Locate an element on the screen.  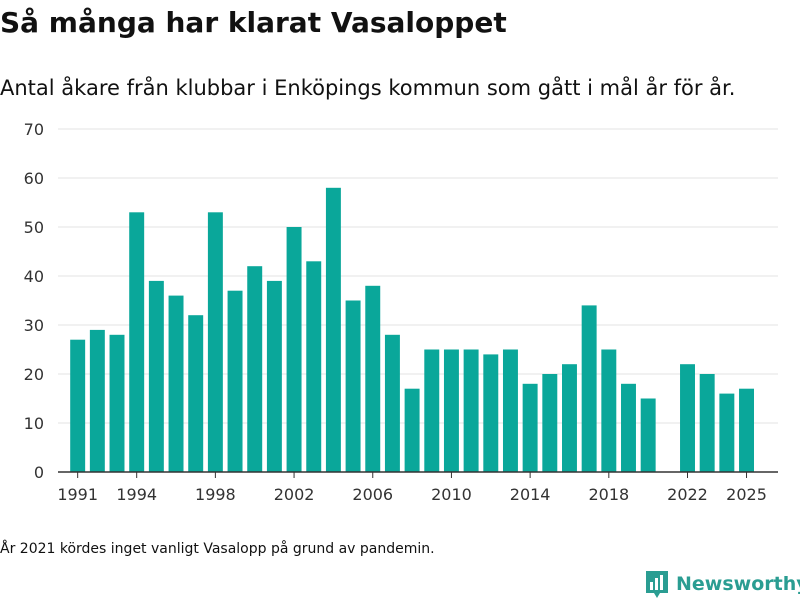
y-tick-label: 60 is located at coordinates (34, 178).